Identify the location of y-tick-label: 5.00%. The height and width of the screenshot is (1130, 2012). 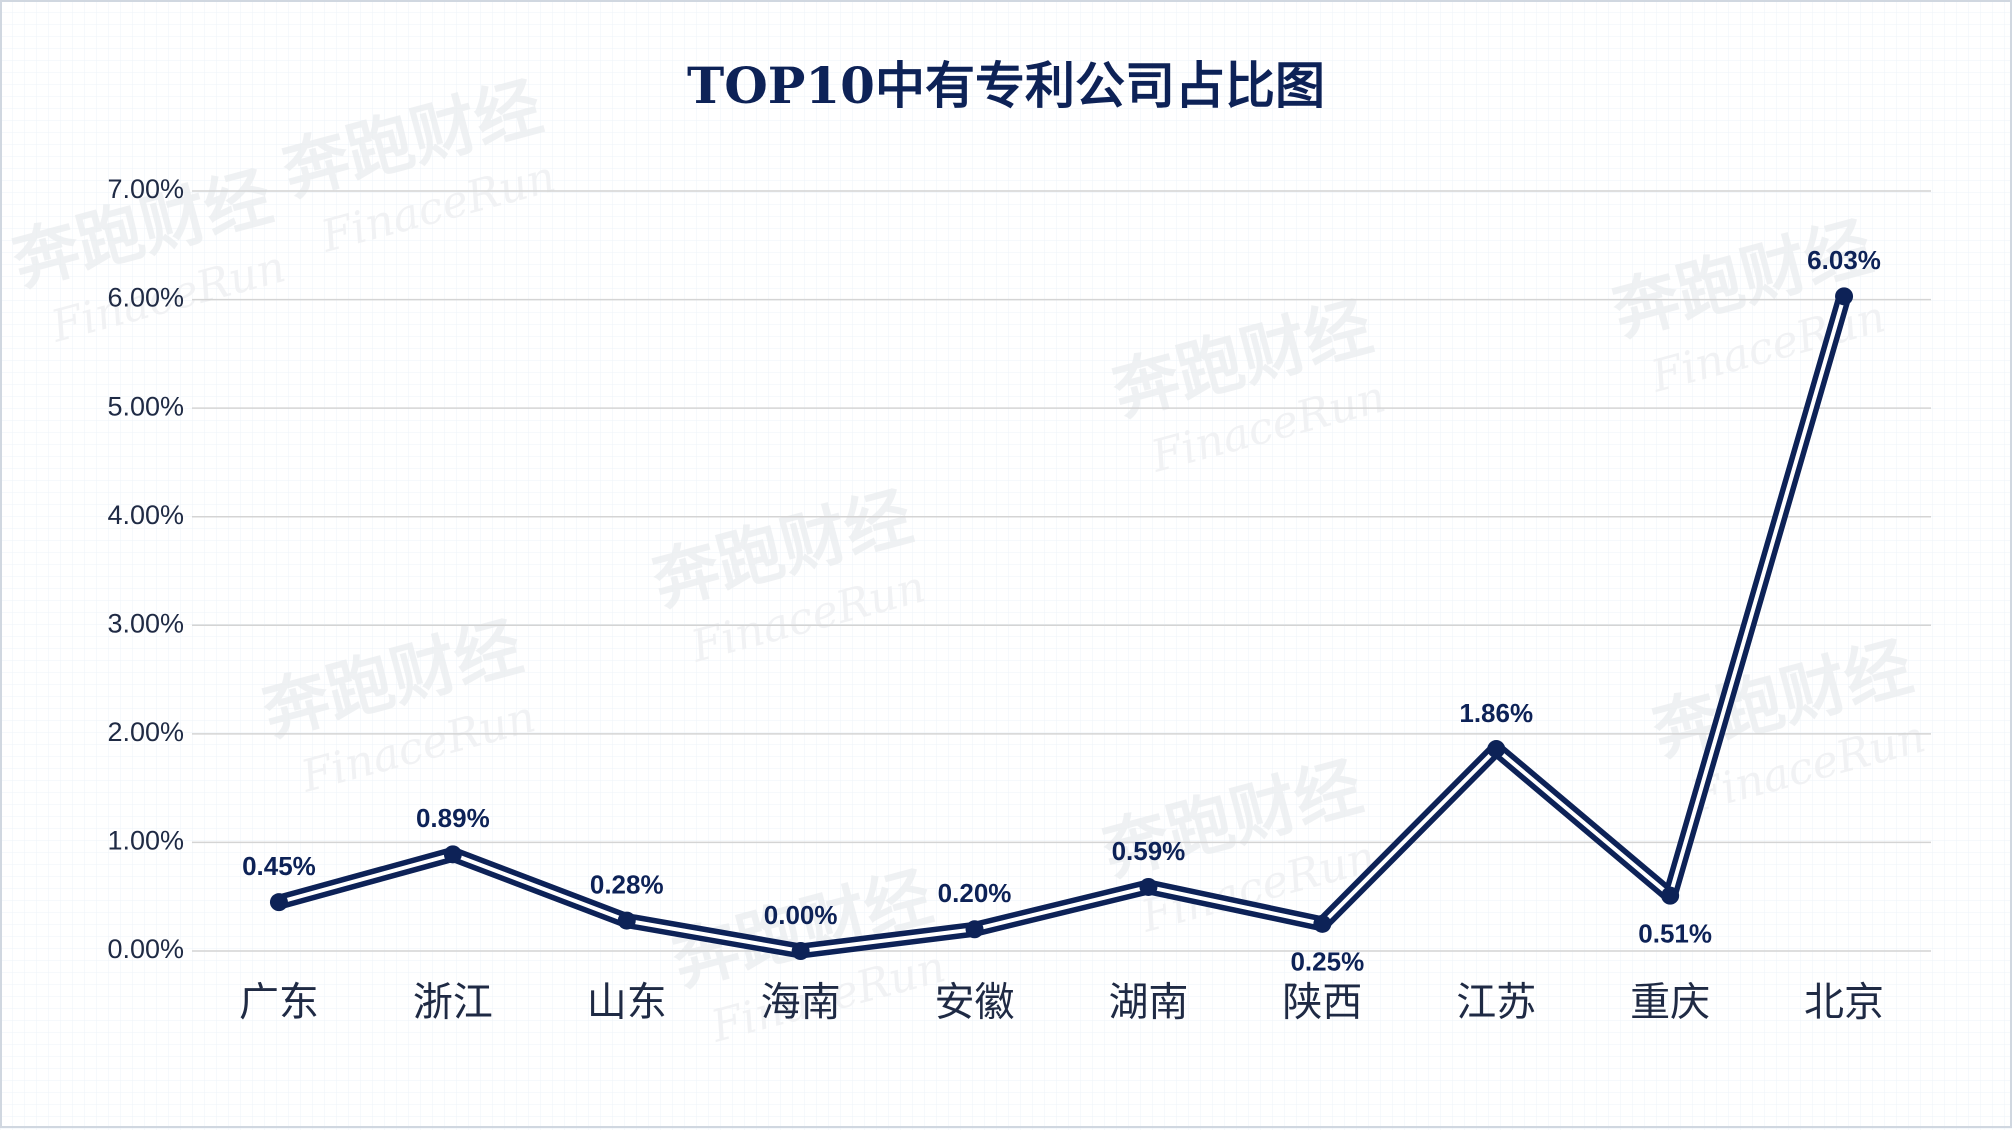
(145, 406).